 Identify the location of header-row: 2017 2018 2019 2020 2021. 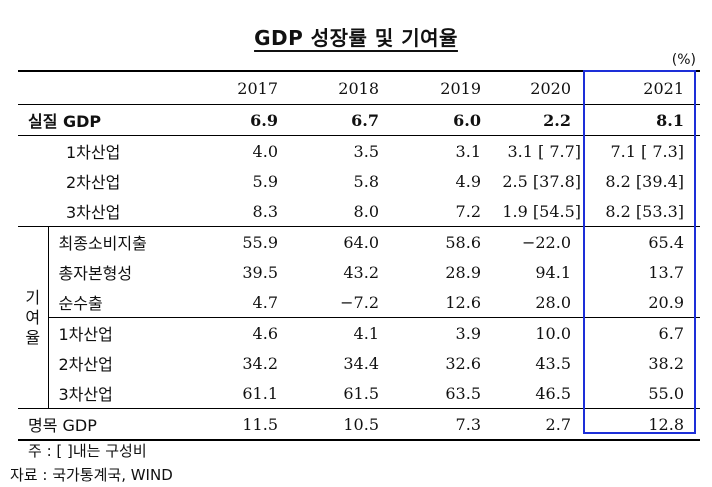
(359, 87).